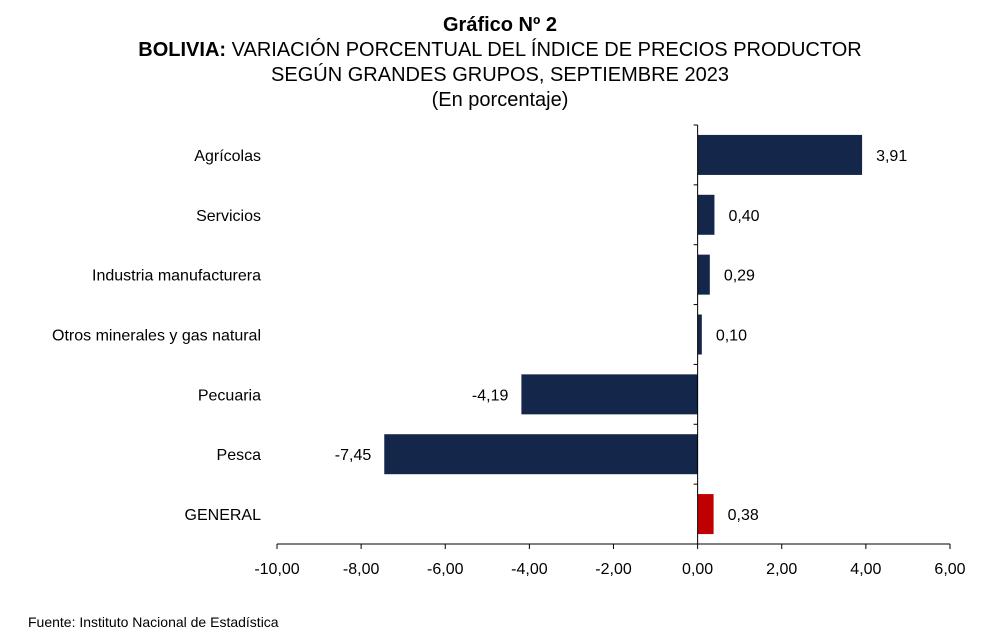 This screenshot has width=985, height=643. Describe the element at coordinates (228, 216) in the screenshot. I see `category-label-1: Servicios` at that location.